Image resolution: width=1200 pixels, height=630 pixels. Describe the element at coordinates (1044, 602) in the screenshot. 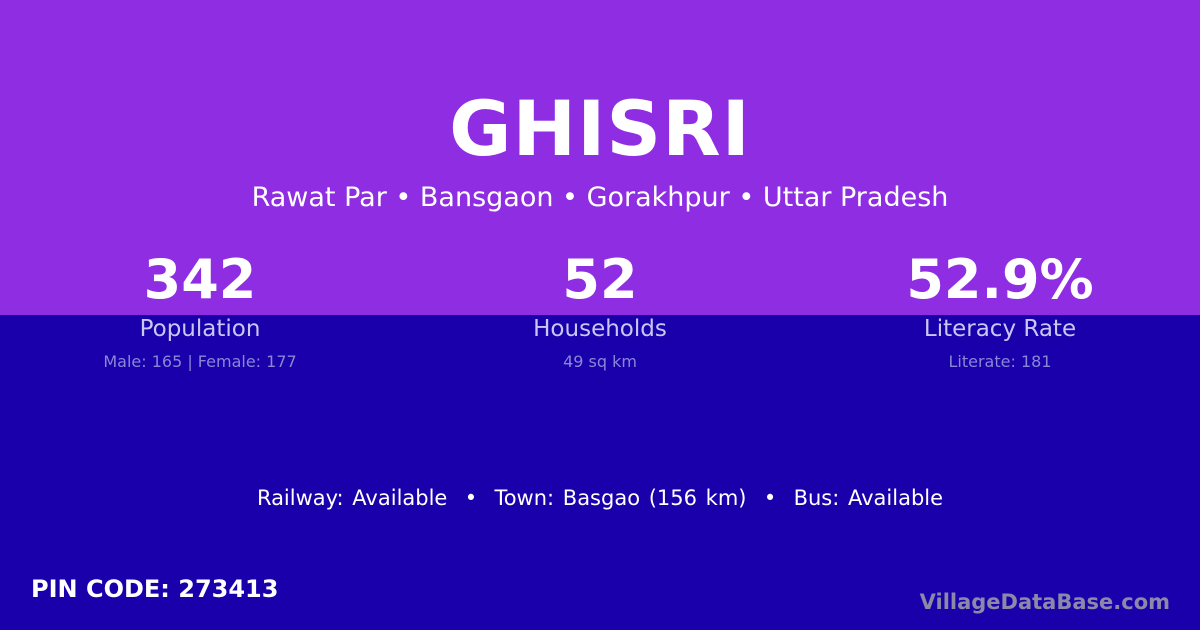

I see `brand-watermark: VillageDataBase.com` at that location.